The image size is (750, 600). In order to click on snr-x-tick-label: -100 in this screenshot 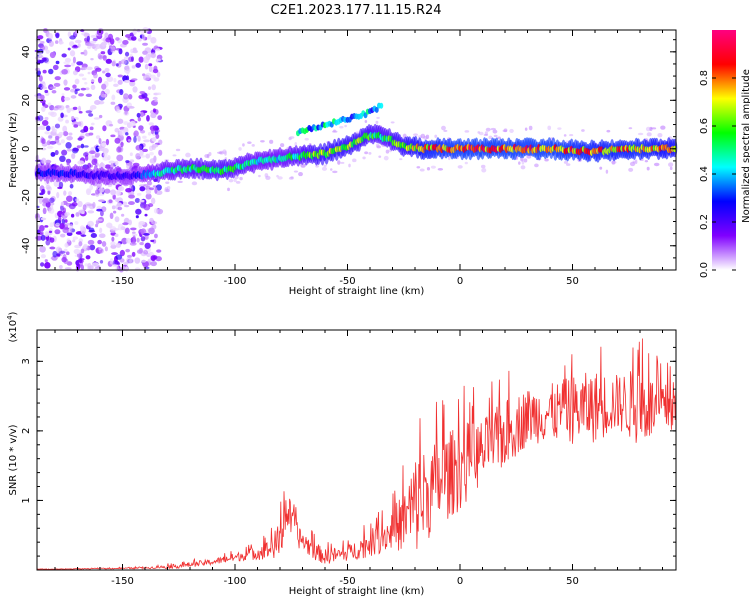, I will do `click(235, 581)`.